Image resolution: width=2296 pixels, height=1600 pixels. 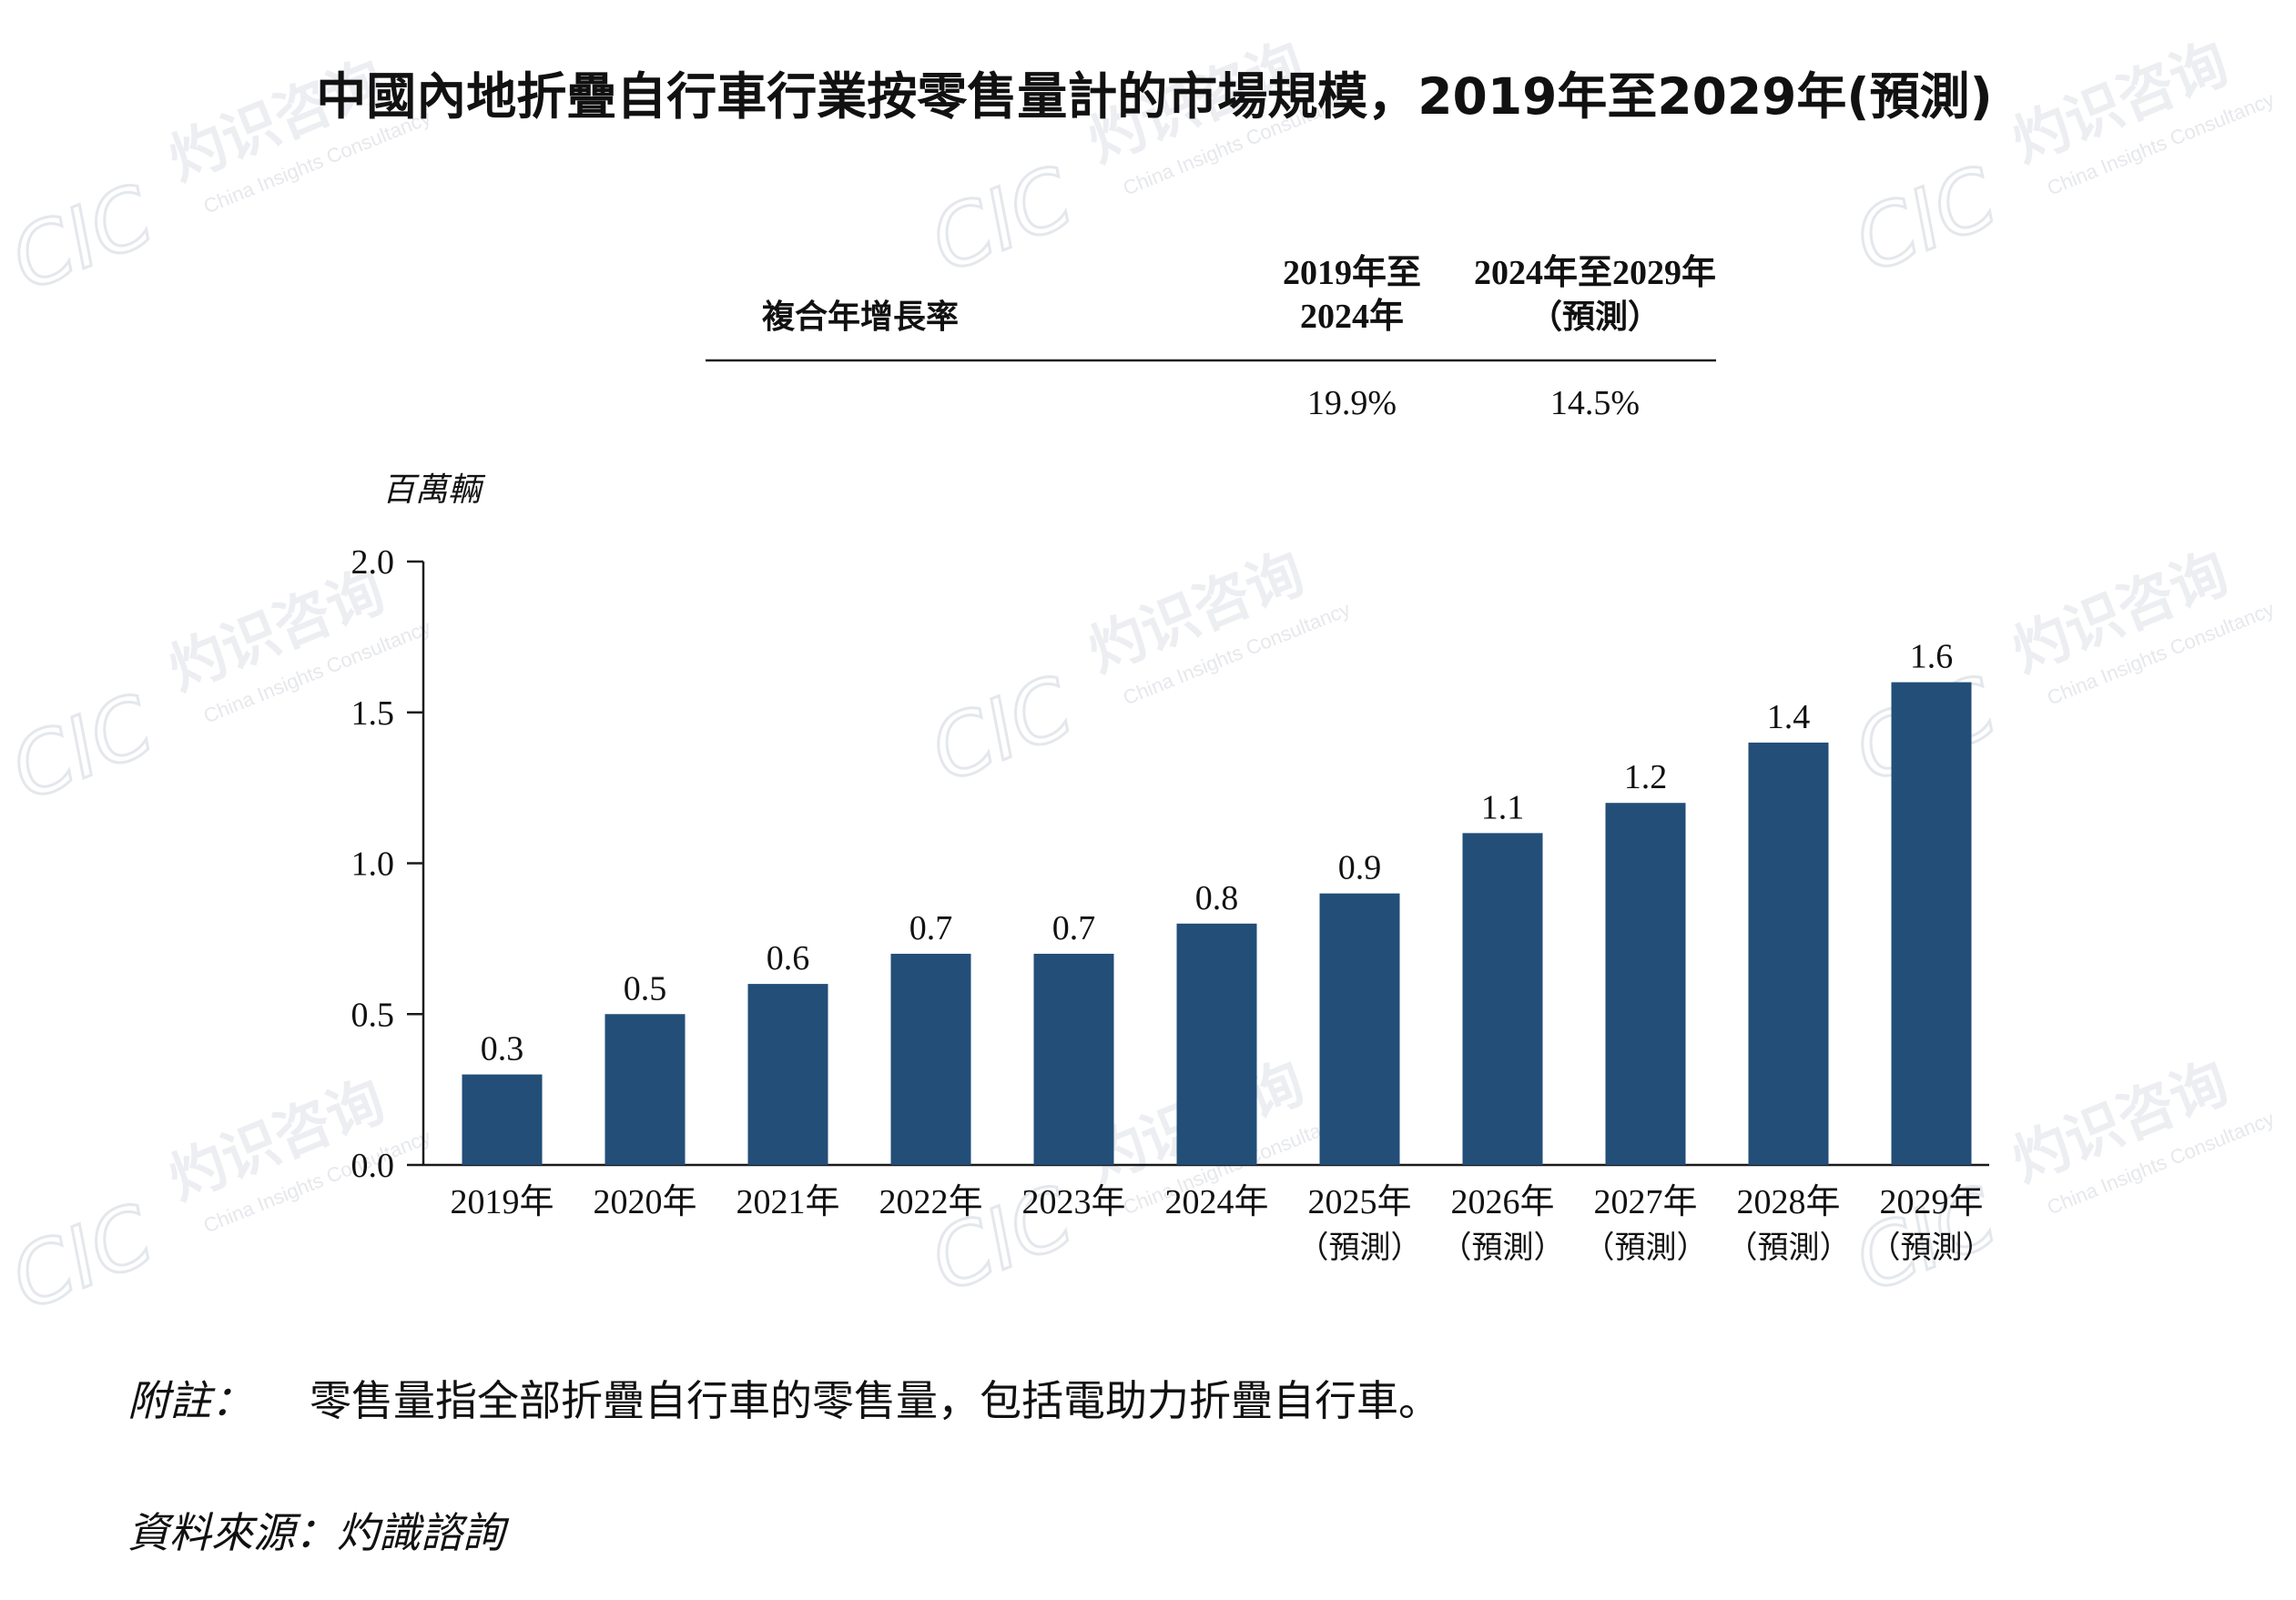 What do you see at coordinates (318, 1532) in the screenshot?
I see `source-text: 資料來源：灼識諮詢` at bounding box center [318, 1532].